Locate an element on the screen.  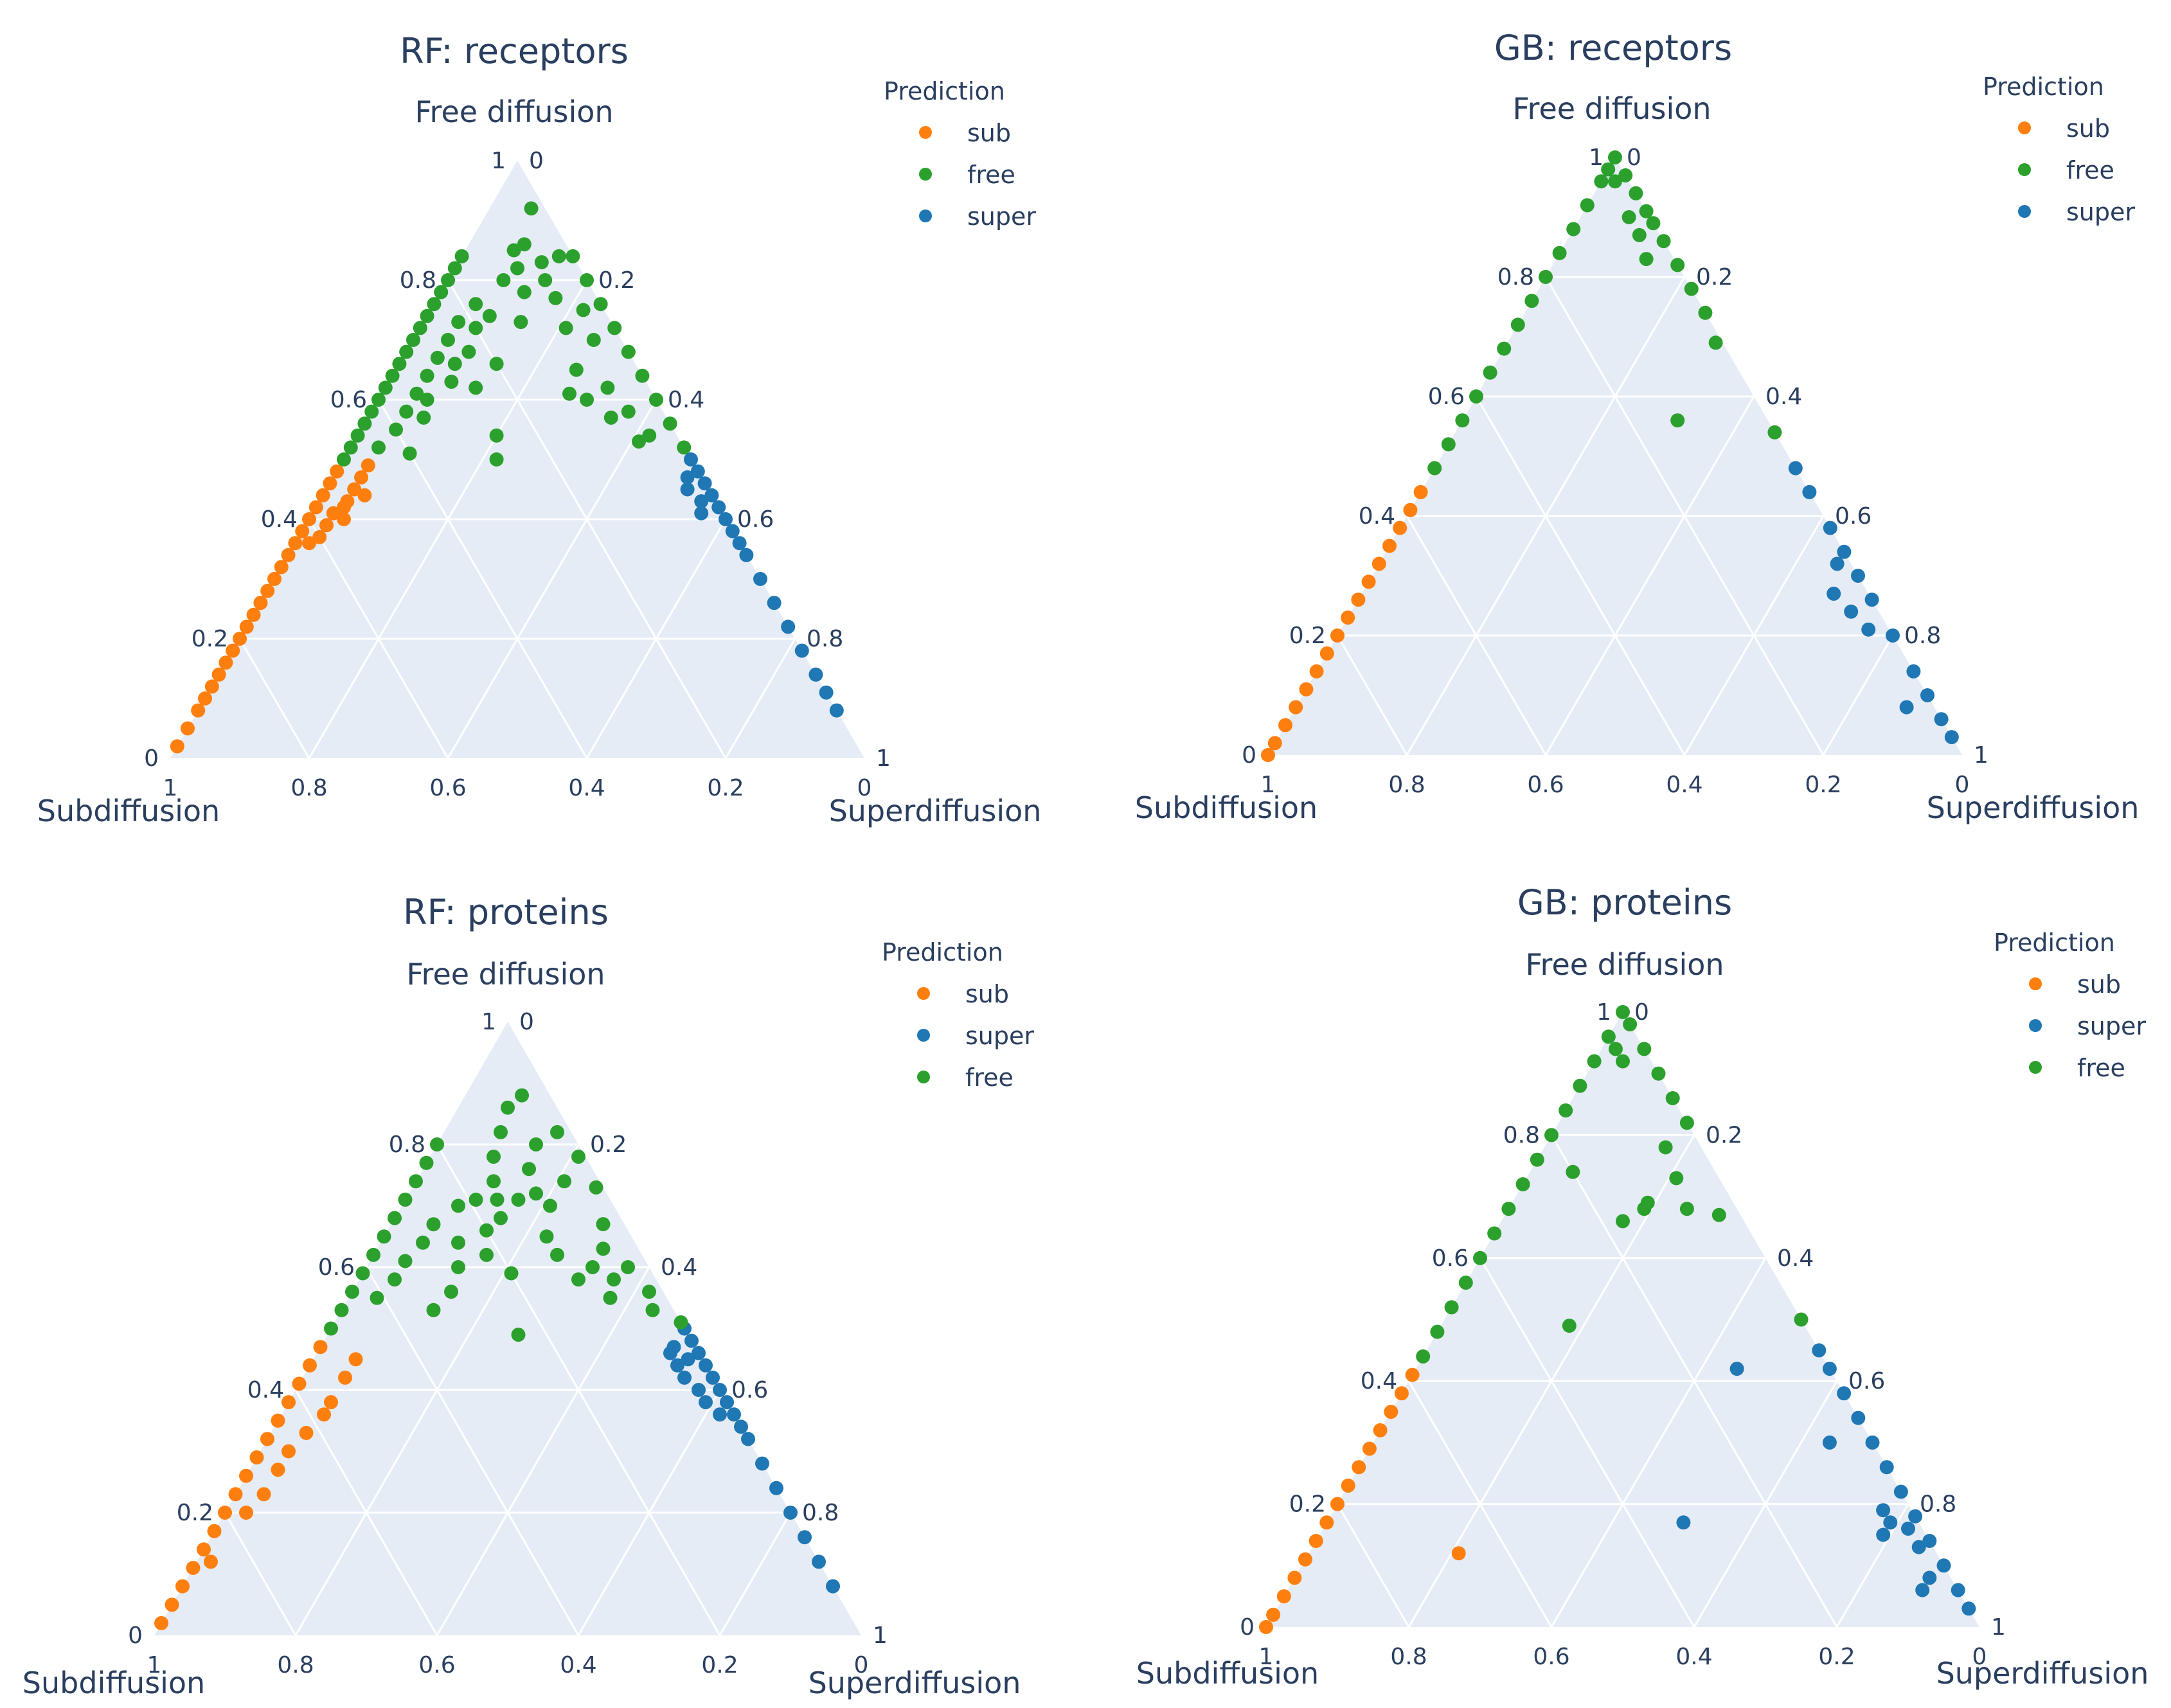
legend-label: free is located at coordinates (991, 175).